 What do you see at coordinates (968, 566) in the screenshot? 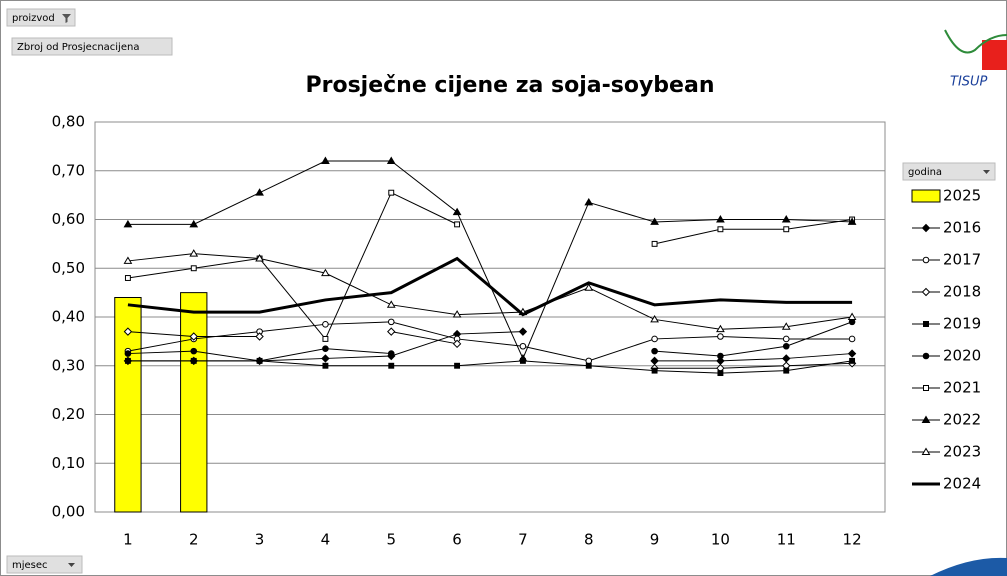
I see `corner-graphic` at bounding box center [968, 566].